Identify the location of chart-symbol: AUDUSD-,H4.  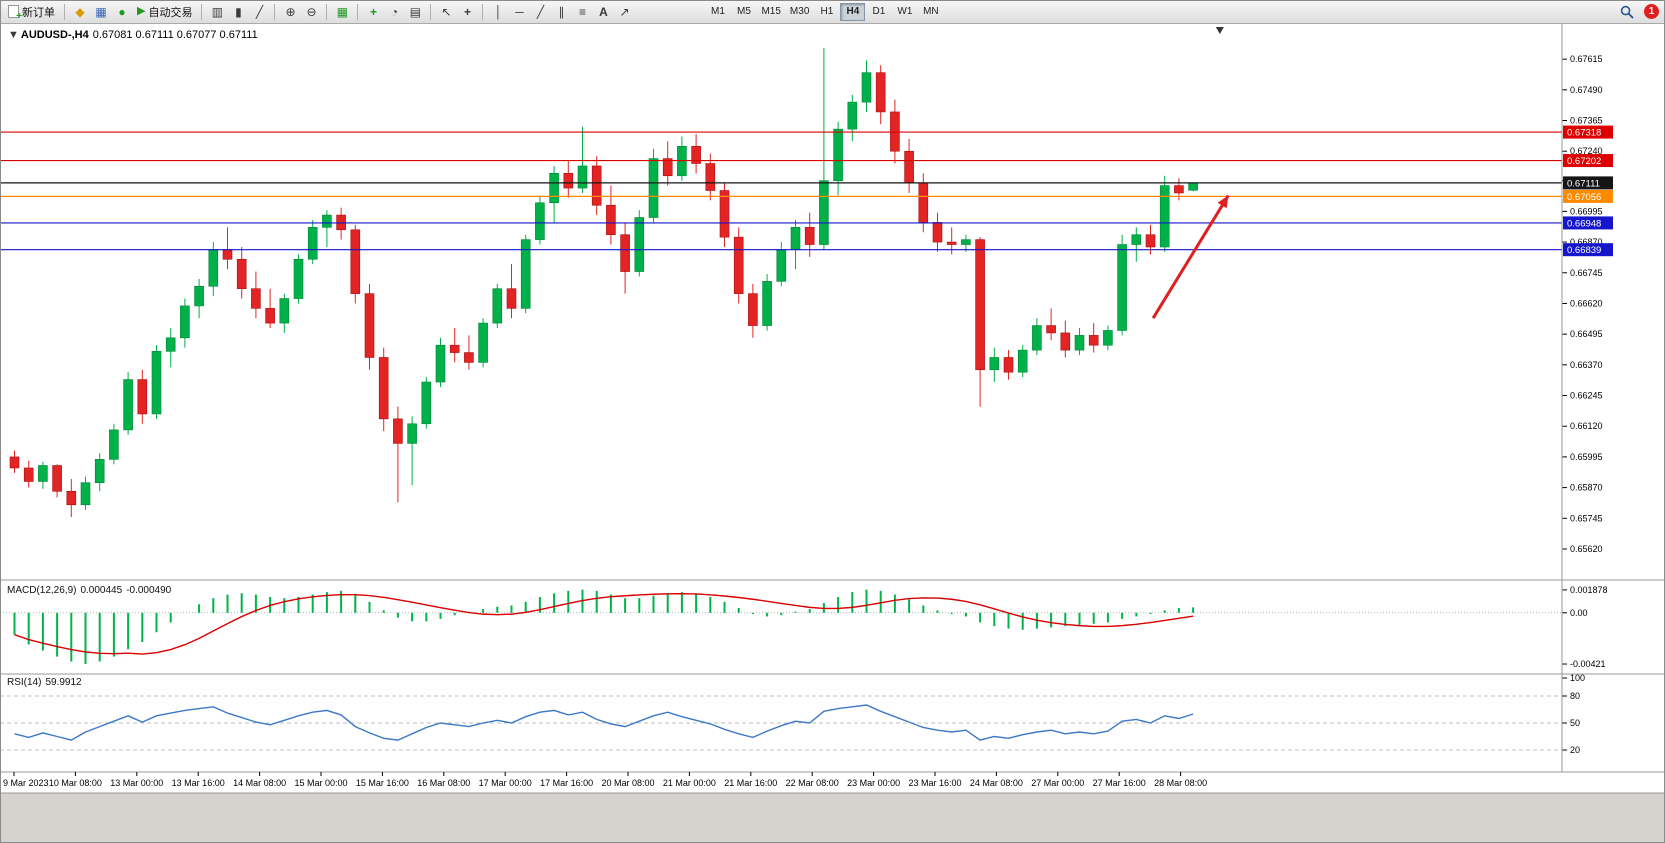
(54, 35).